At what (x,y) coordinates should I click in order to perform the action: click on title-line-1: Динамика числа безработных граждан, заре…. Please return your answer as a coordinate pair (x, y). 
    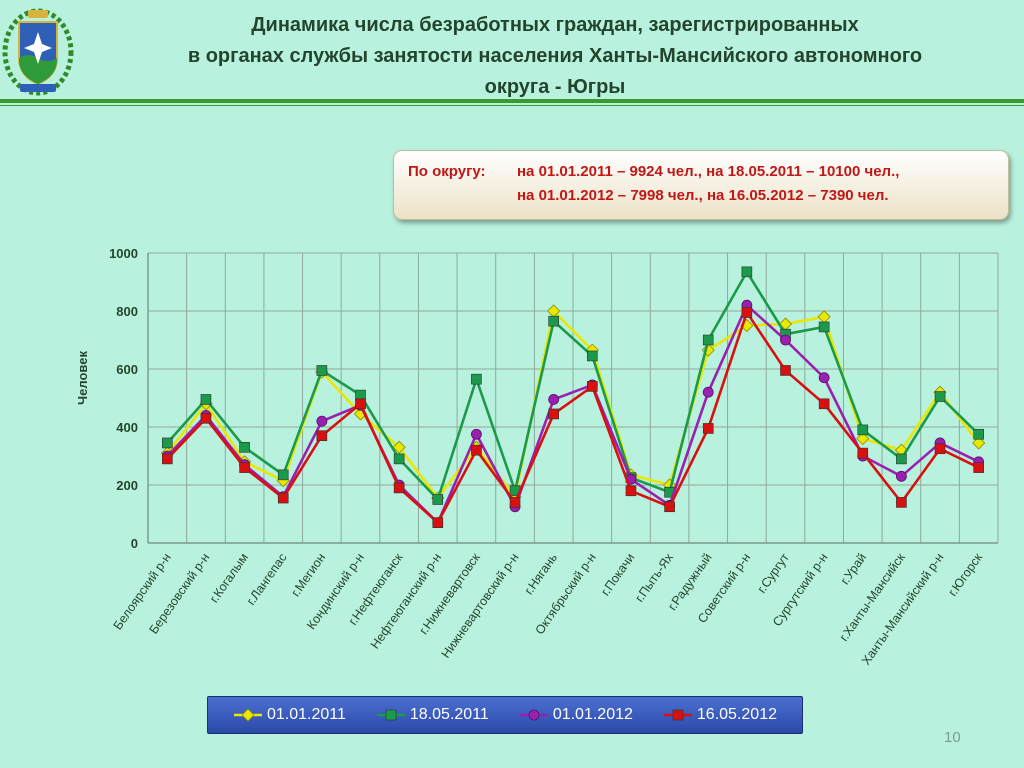
    Looking at the image, I should click on (555, 25).